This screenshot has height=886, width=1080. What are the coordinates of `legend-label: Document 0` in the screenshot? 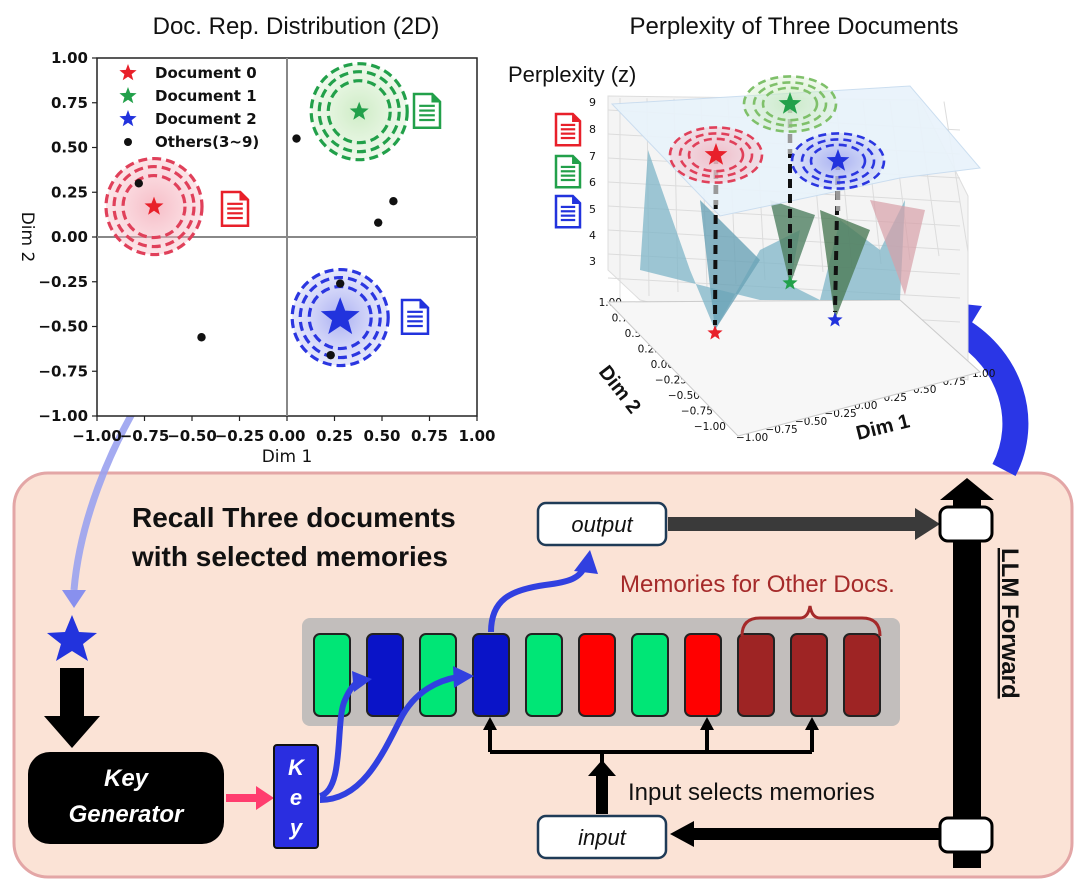 It's located at (206, 73).